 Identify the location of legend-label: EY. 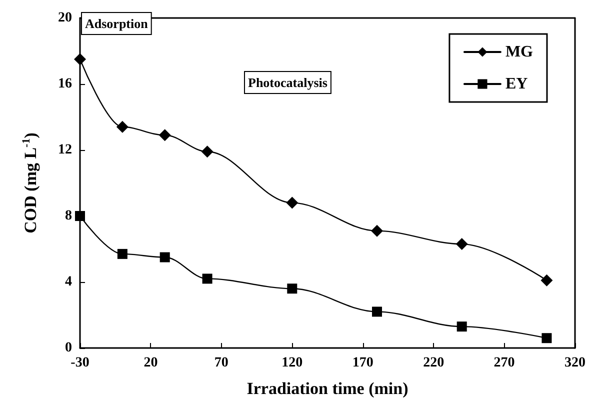
(516, 84).